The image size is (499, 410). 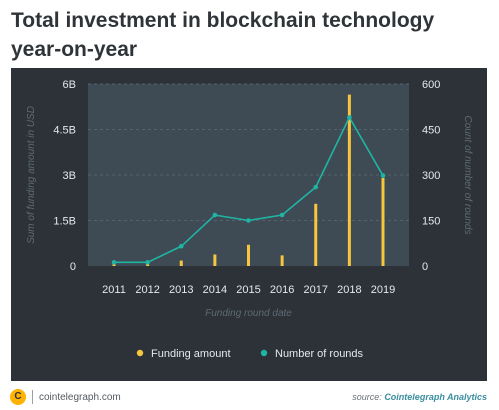 What do you see at coordinates (191, 354) in the screenshot?
I see `legend-funding-label: Funding amount` at bounding box center [191, 354].